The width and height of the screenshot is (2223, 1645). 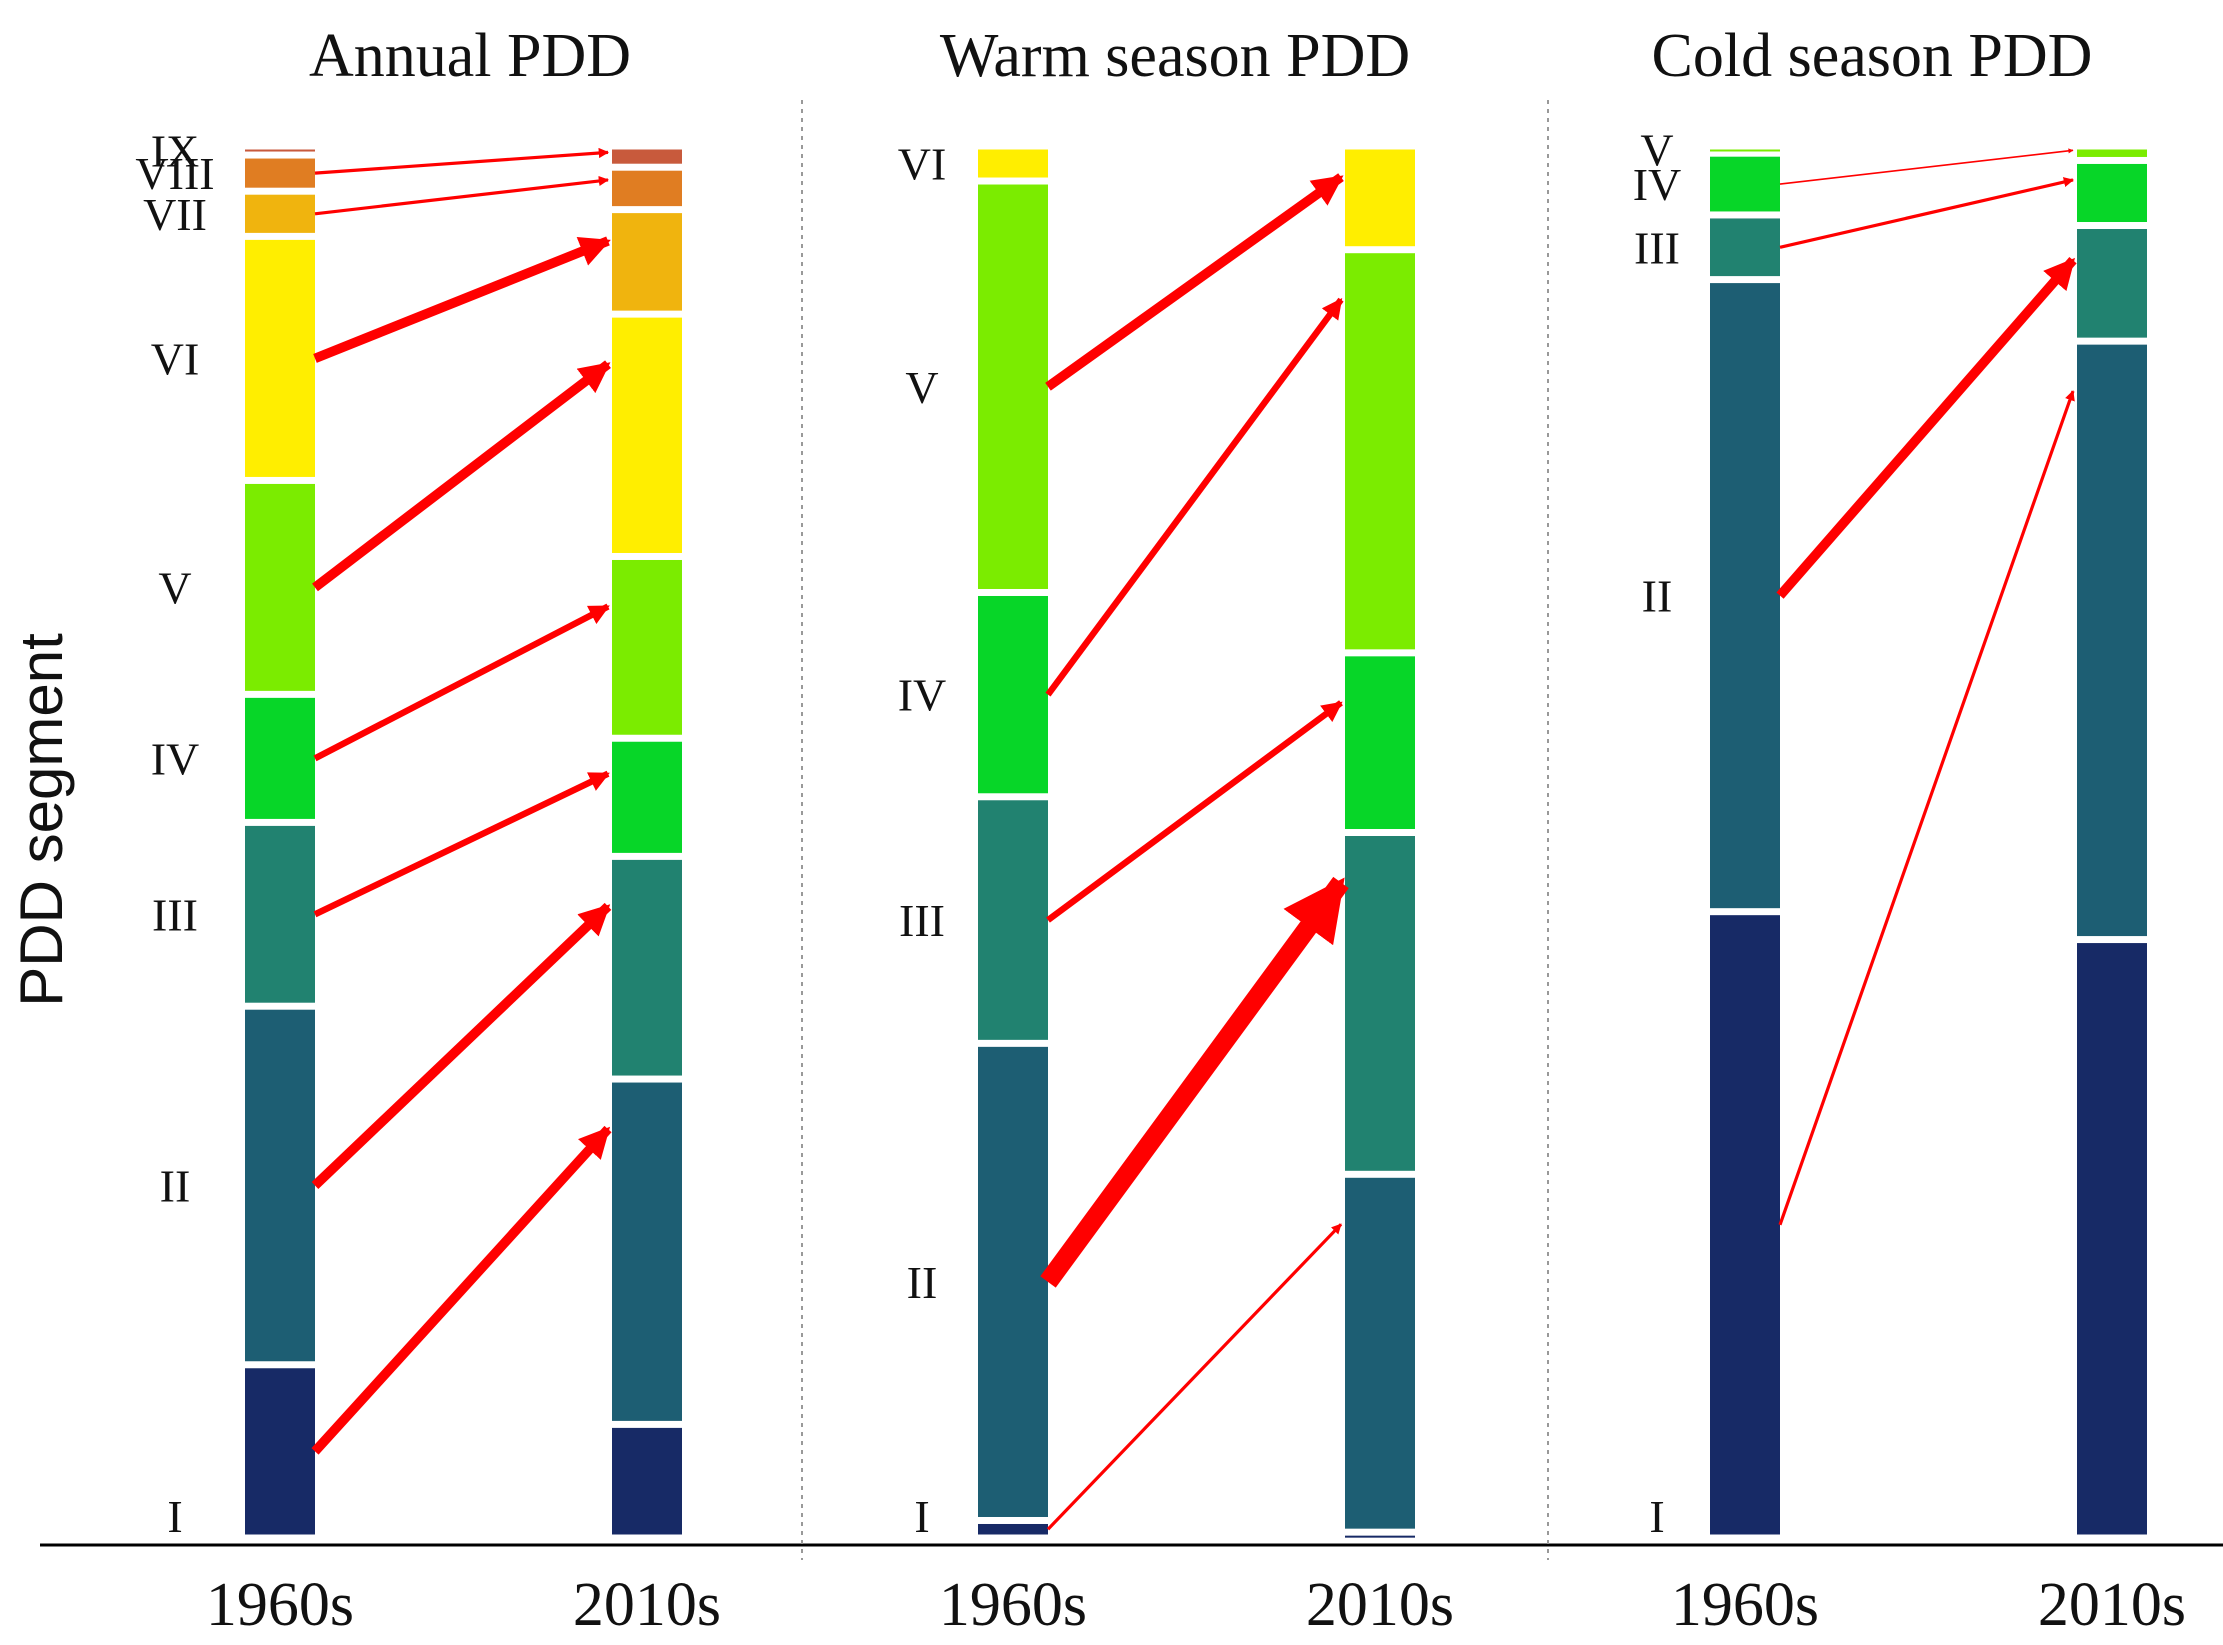 I want to click on panel-title: Warm season PDD, so click(x=1175, y=56).